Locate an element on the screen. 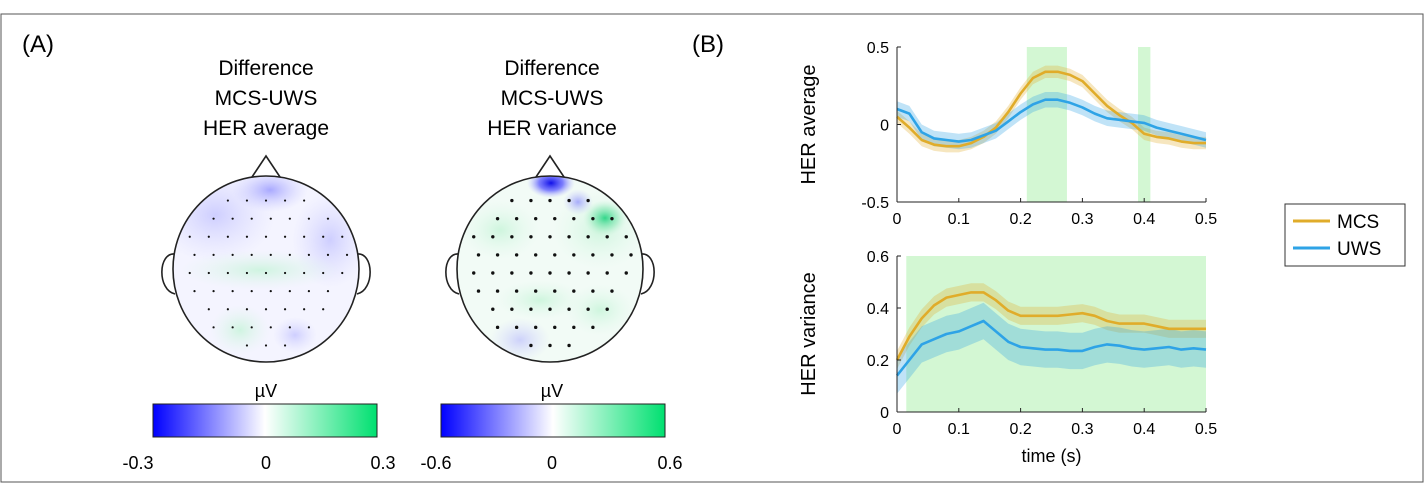  map-title-line-1: Difference is located at coordinates (551, 68).